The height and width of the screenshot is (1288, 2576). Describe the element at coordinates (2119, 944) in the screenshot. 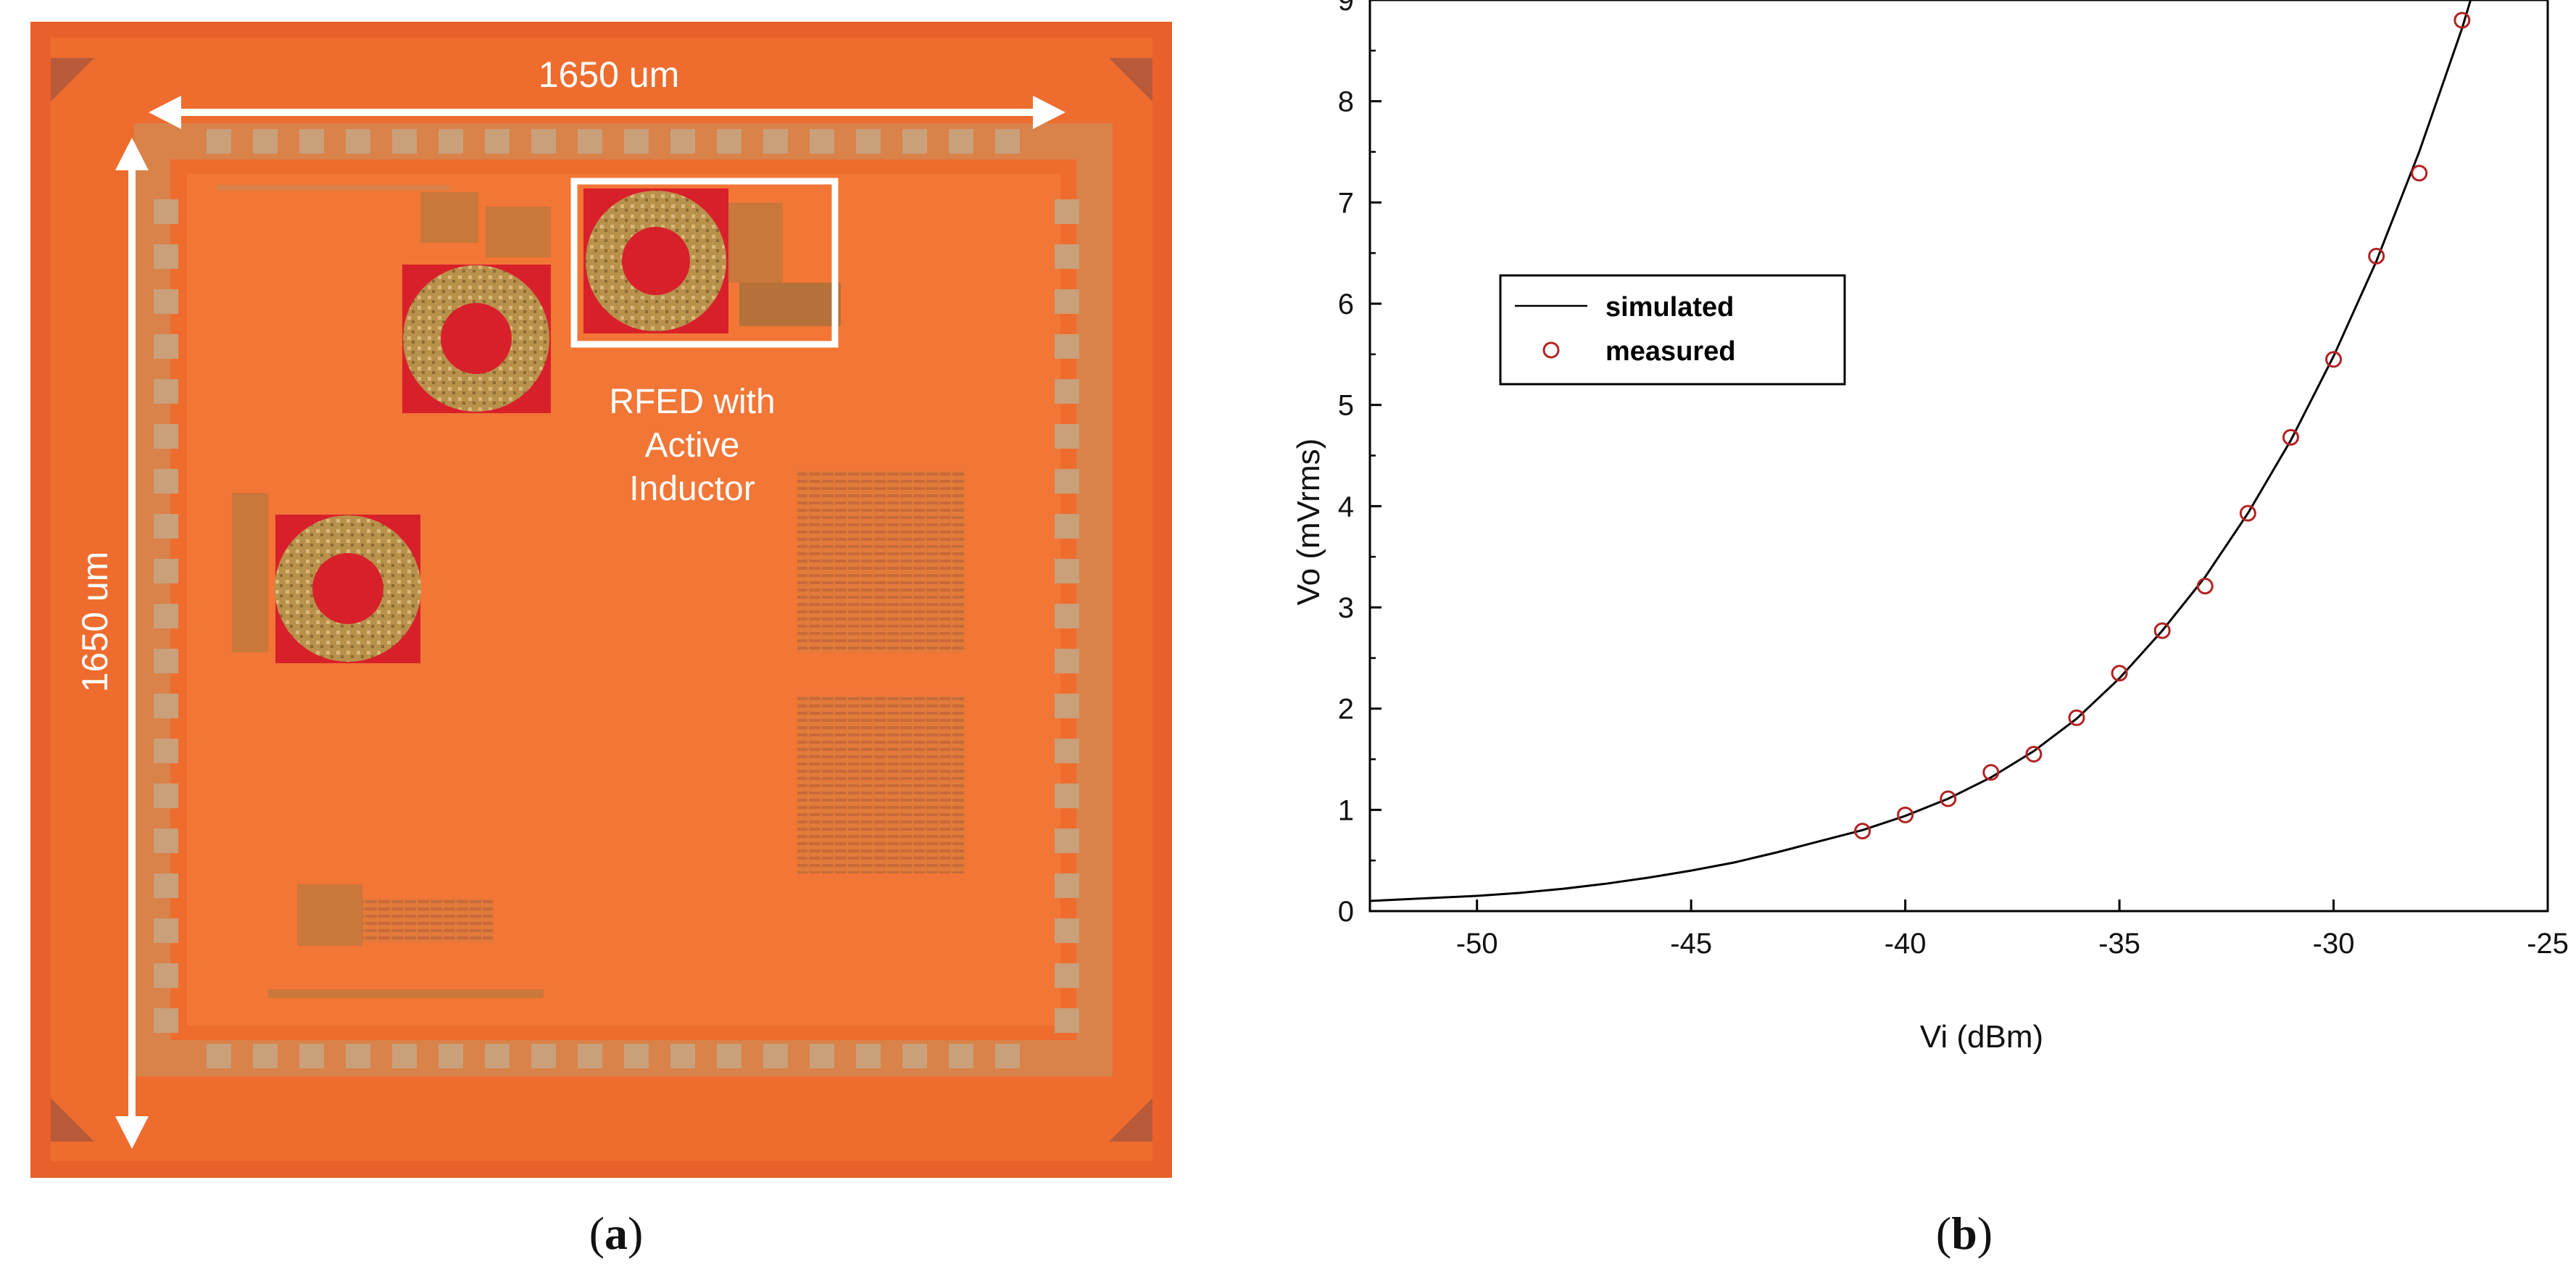

I see `x-tick-label: -35` at that location.